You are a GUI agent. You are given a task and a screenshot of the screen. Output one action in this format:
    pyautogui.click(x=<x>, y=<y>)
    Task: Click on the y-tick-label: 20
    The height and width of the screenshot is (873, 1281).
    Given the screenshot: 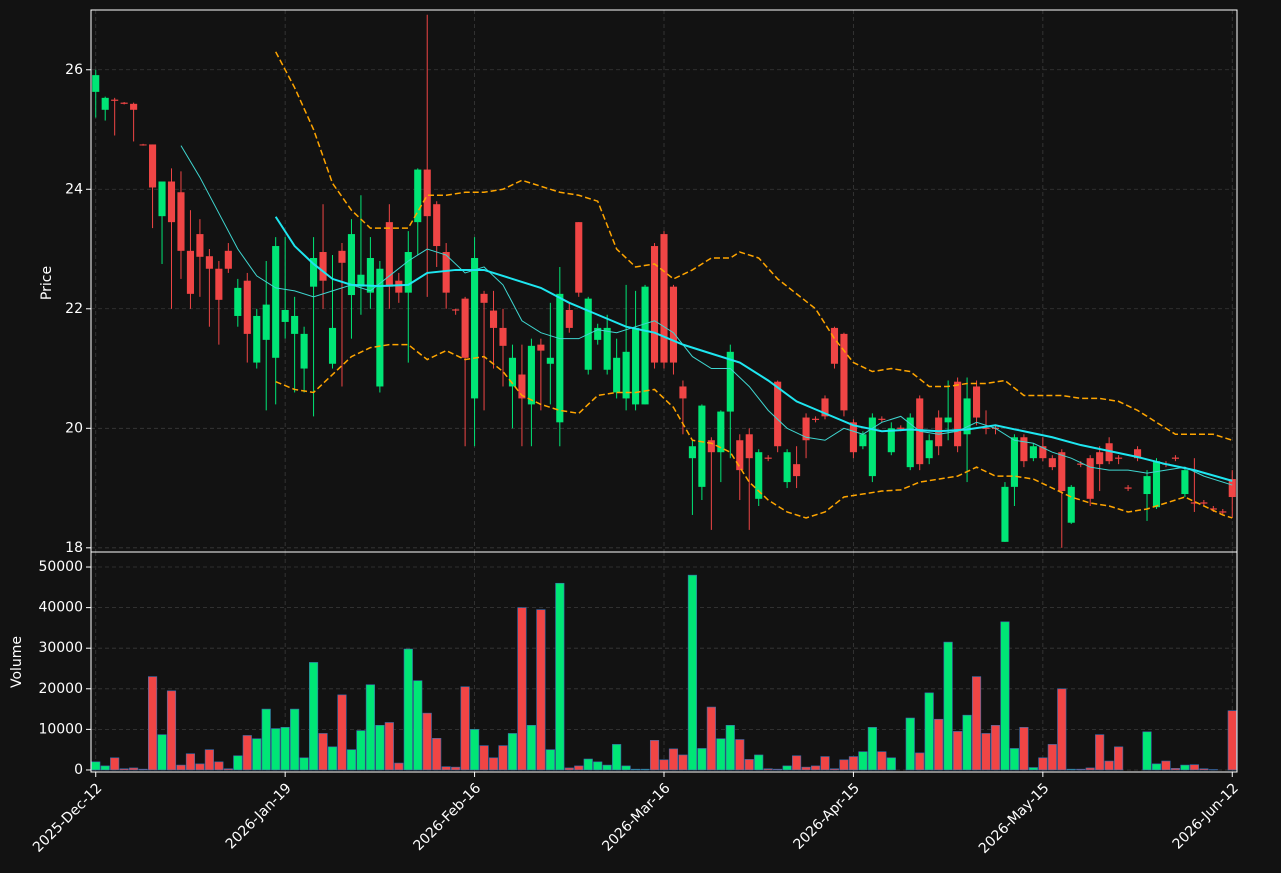 What is the action you would take?
    pyautogui.click(x=74, y=428)
    